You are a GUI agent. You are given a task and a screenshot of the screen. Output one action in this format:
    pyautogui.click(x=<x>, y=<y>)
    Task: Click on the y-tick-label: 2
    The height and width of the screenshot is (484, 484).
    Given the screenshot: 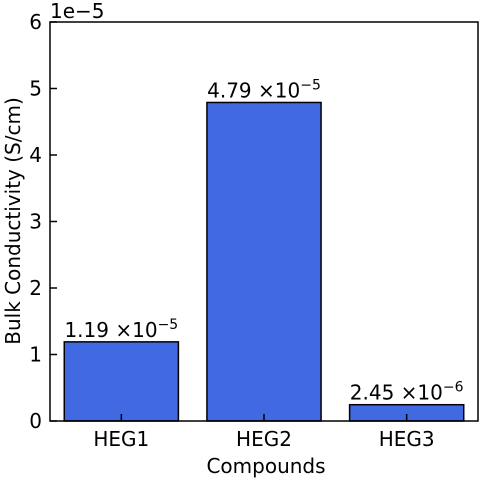 What is the action you would take?
    pyautogui.click(x=35, y=288)
    